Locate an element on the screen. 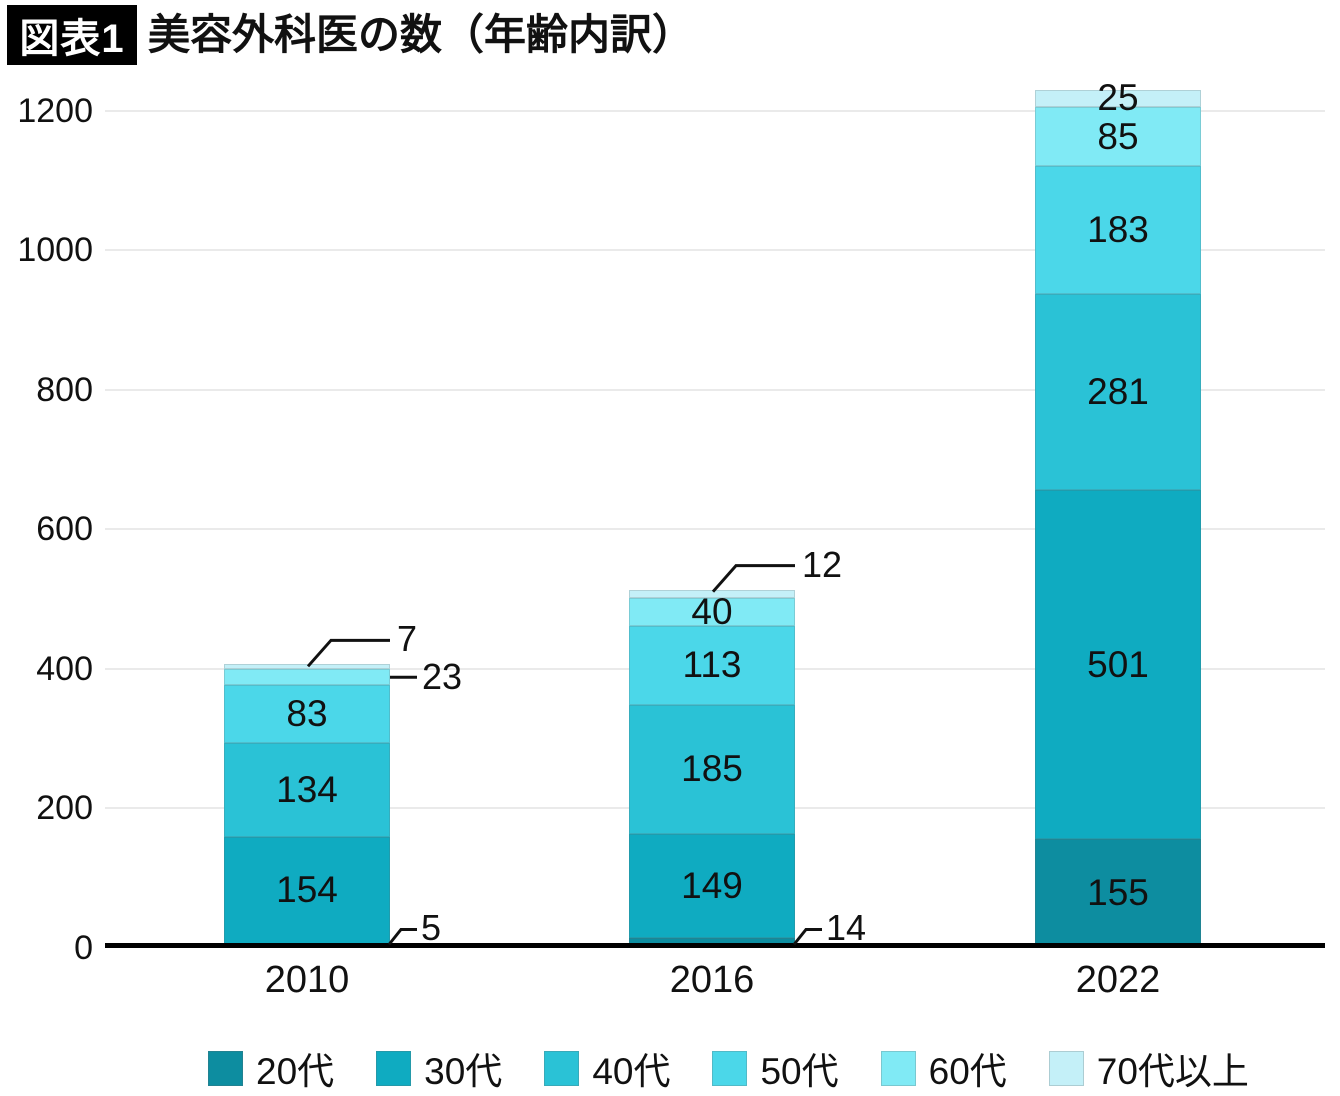 The image size is (1340, 1096). chart-title: 美容外科医の数（年齢内訳） is located at coordinates (421, 34).